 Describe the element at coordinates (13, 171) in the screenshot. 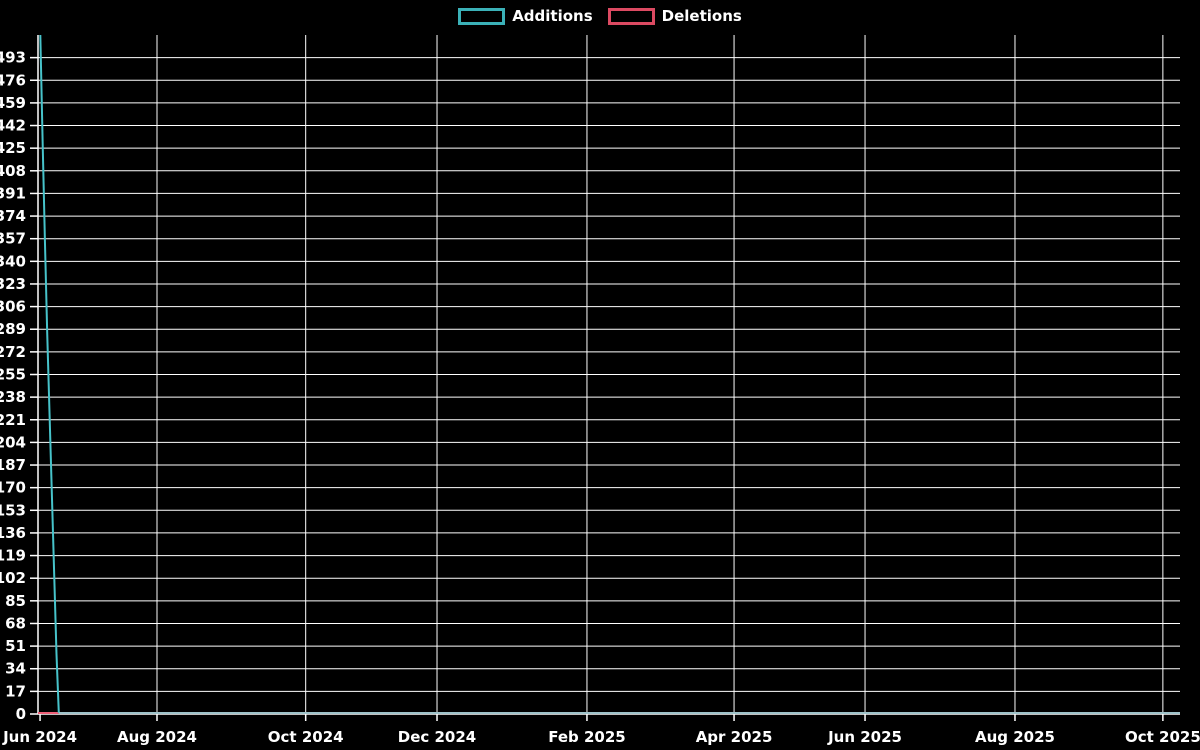

I see `y-tick-label: 408` at that location.